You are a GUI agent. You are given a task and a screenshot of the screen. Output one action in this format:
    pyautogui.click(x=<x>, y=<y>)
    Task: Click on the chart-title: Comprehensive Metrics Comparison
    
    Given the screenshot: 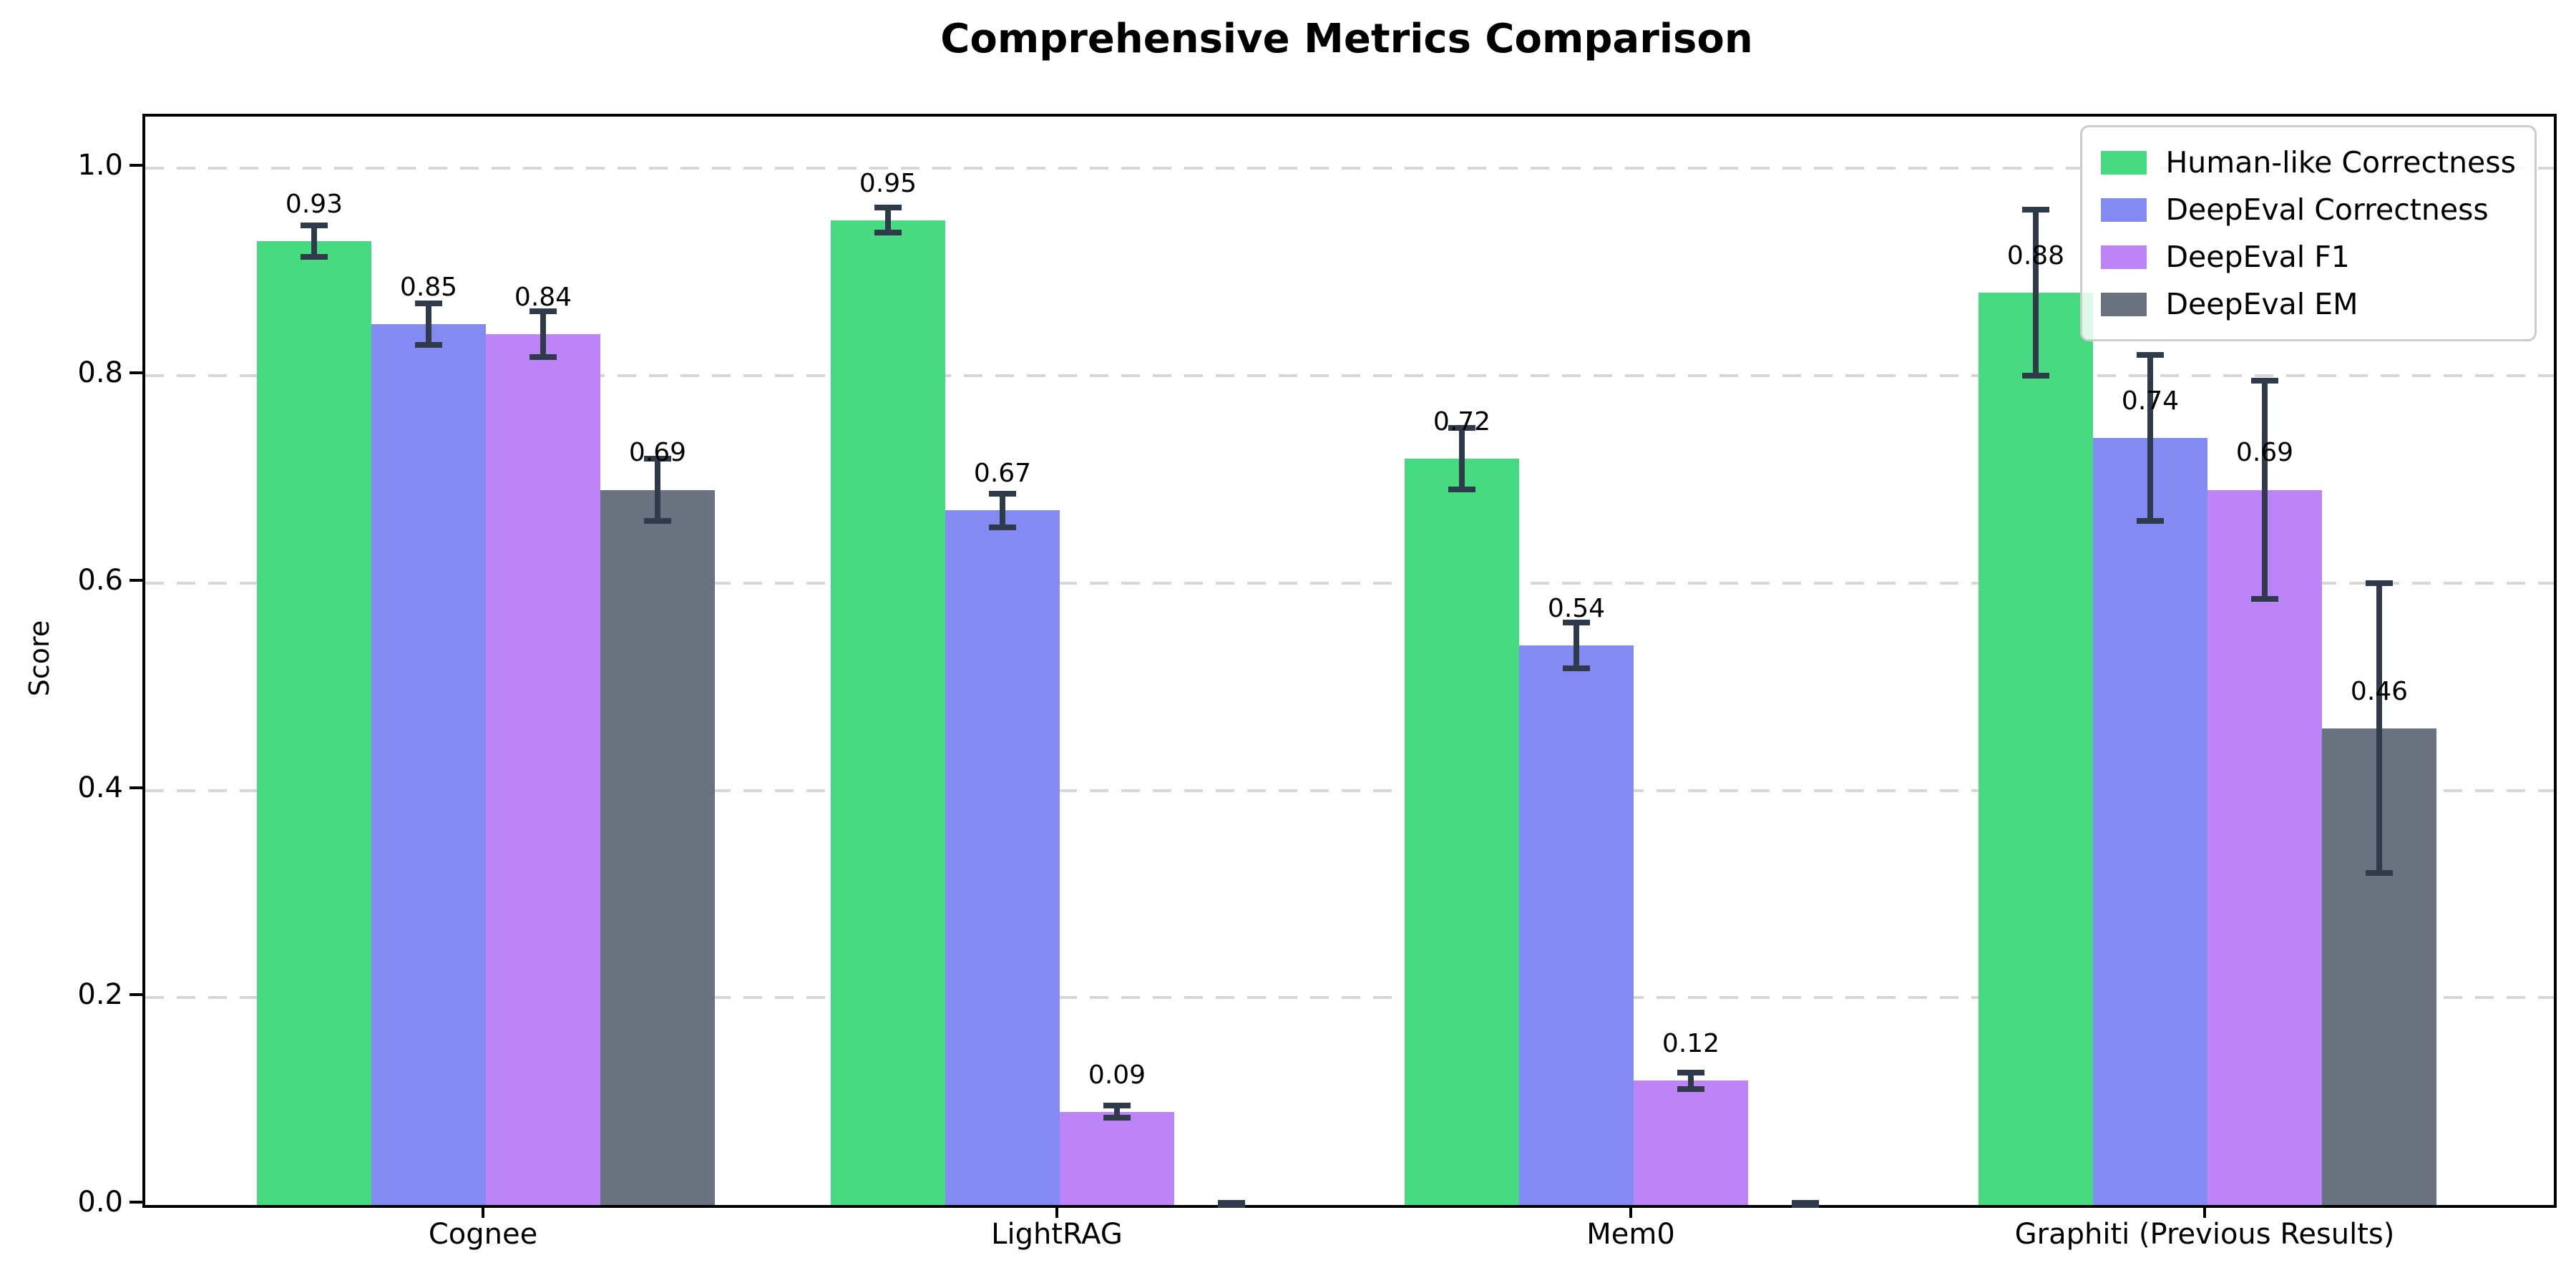 What is the action you would take?
    pyautogui.click(x=1346, y=39)
    